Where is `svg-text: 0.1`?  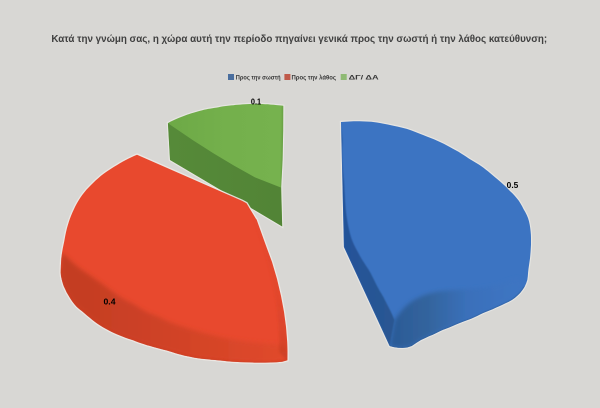
svg-text: 0.1 is located at coordinates (256, 101).